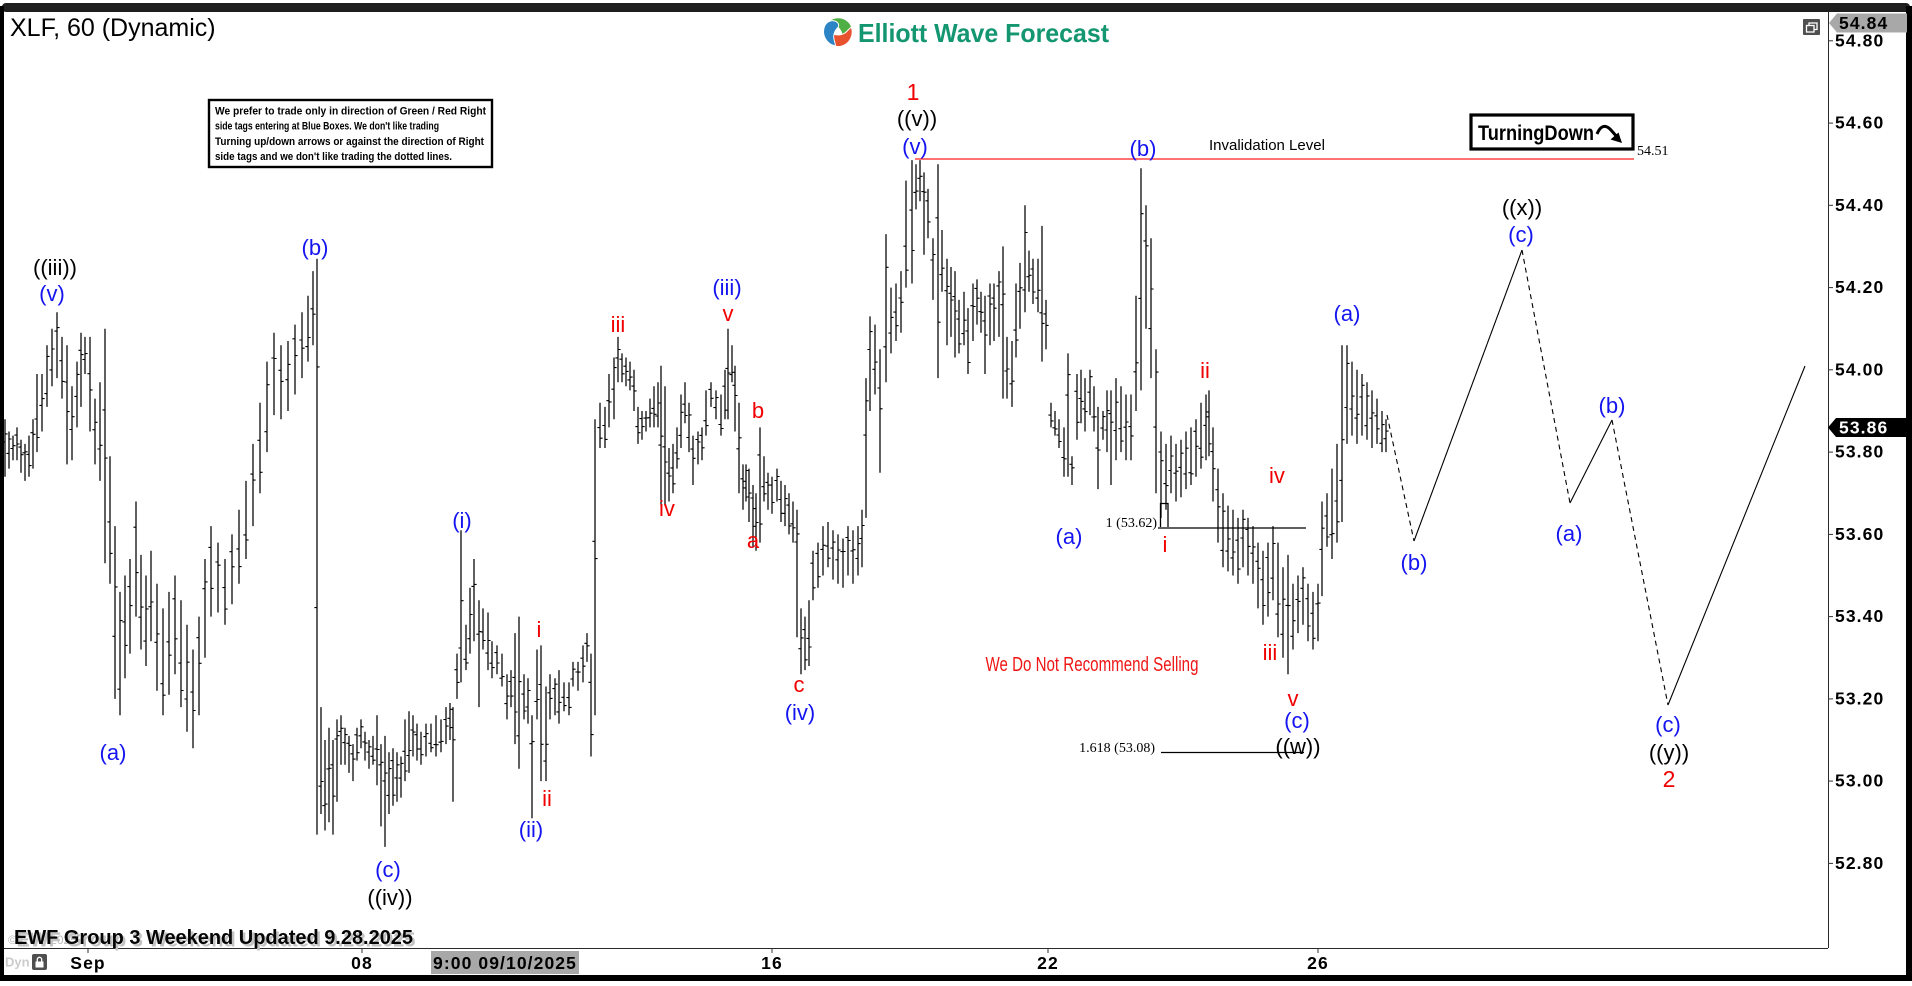 The height and width of the screenshot is (986, 1912). What do you see at coordinates (1132, 523) in the screenshot?
I see `svg-text: 1 (53.62)` at bounding box center [1132, 523].